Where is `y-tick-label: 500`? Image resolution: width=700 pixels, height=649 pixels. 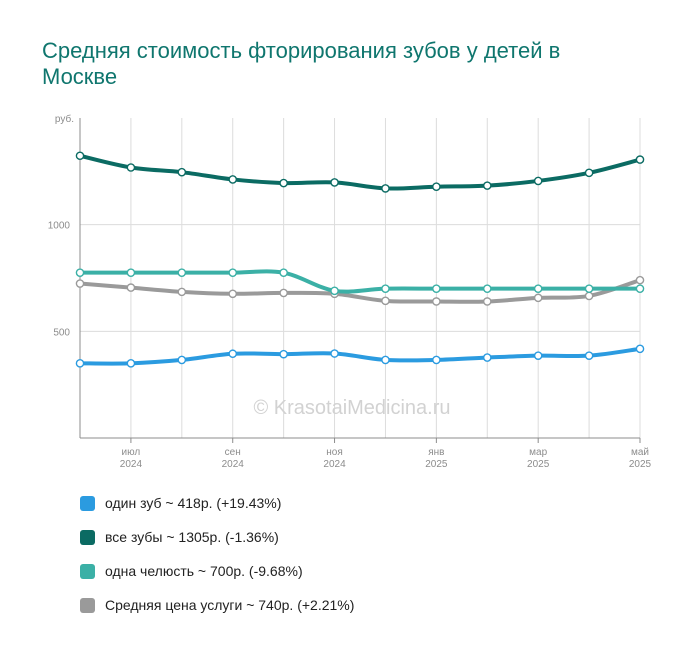
y-tick-label: 500 is located at coordinates (61, 332).